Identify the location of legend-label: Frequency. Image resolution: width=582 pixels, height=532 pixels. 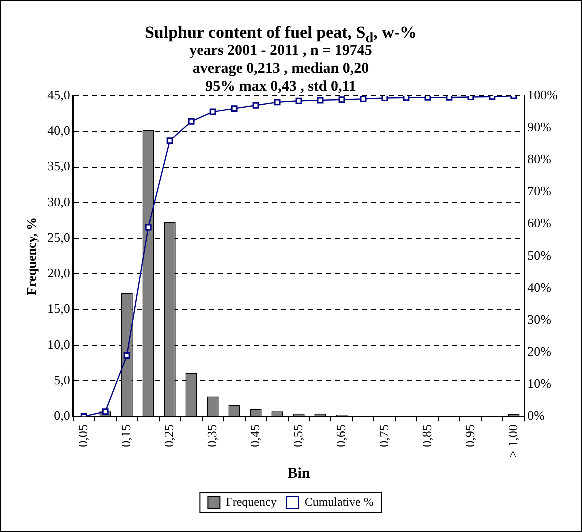
(251, 502).